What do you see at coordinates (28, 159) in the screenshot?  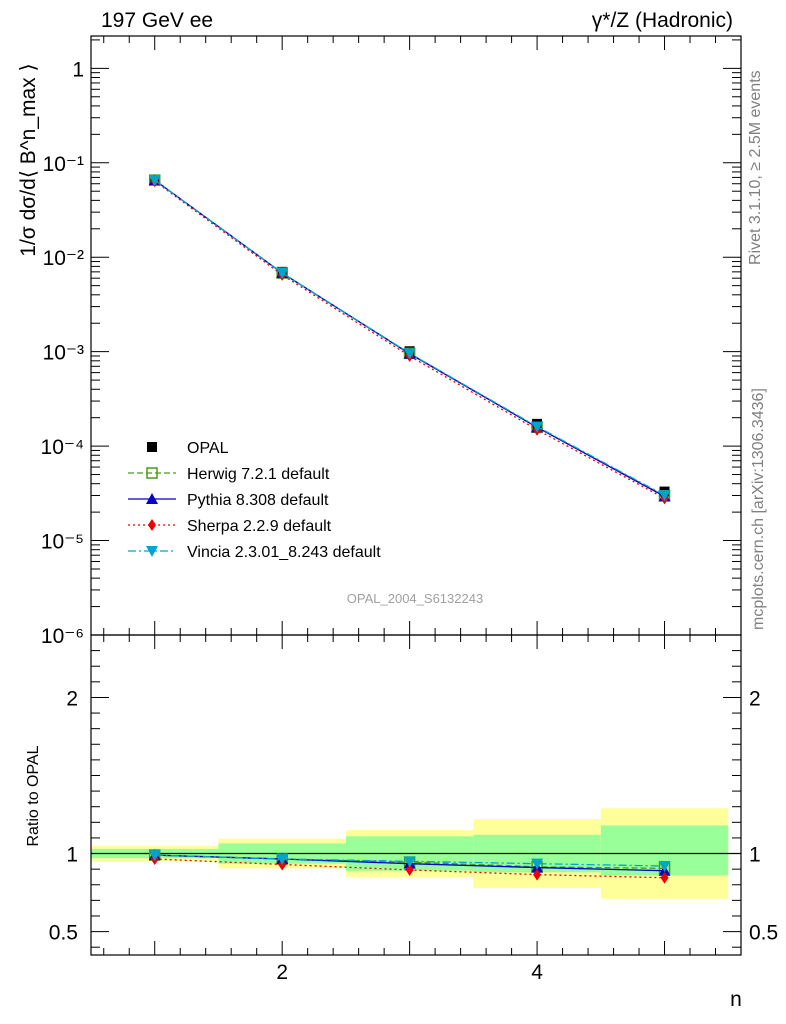 I see `main-y-axis-label: 1/σ dσ/d⟨ B^n_max ⟩` at bounding box center [28, 159].